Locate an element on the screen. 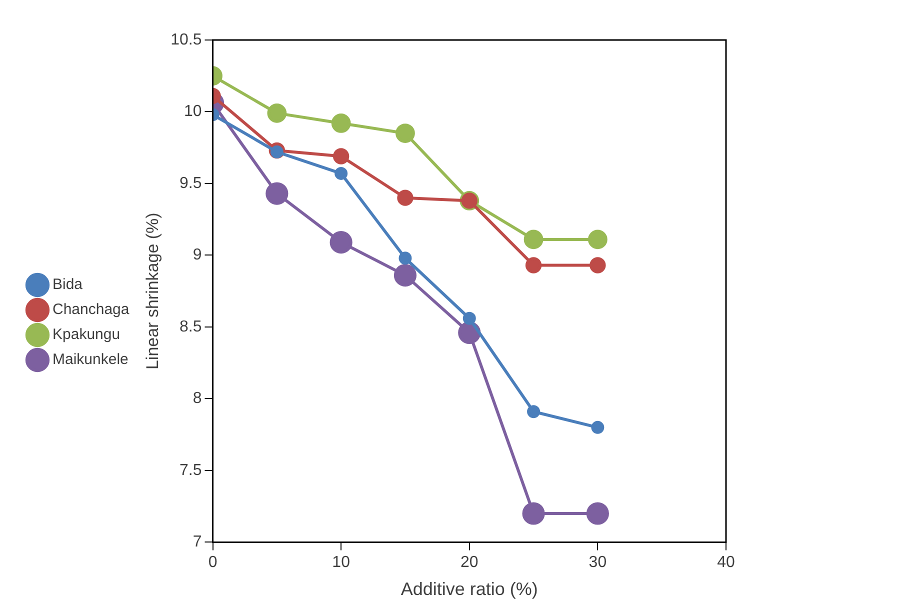 The image size is (911, 610). x-tick-label: 10 is located at coordinates (341, 563).